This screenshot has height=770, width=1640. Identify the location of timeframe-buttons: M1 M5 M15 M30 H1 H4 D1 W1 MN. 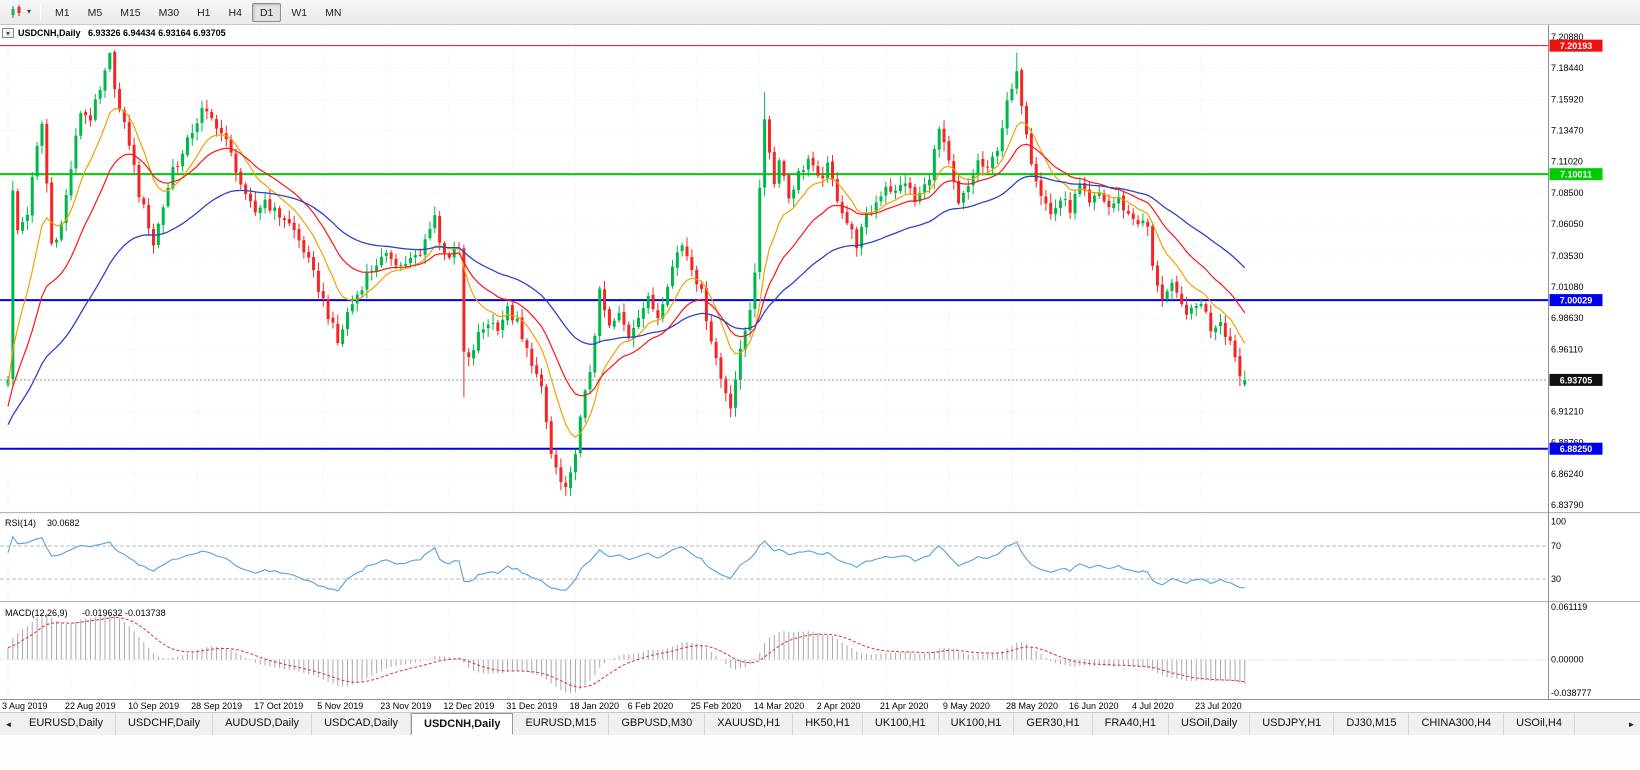
(199, 12).